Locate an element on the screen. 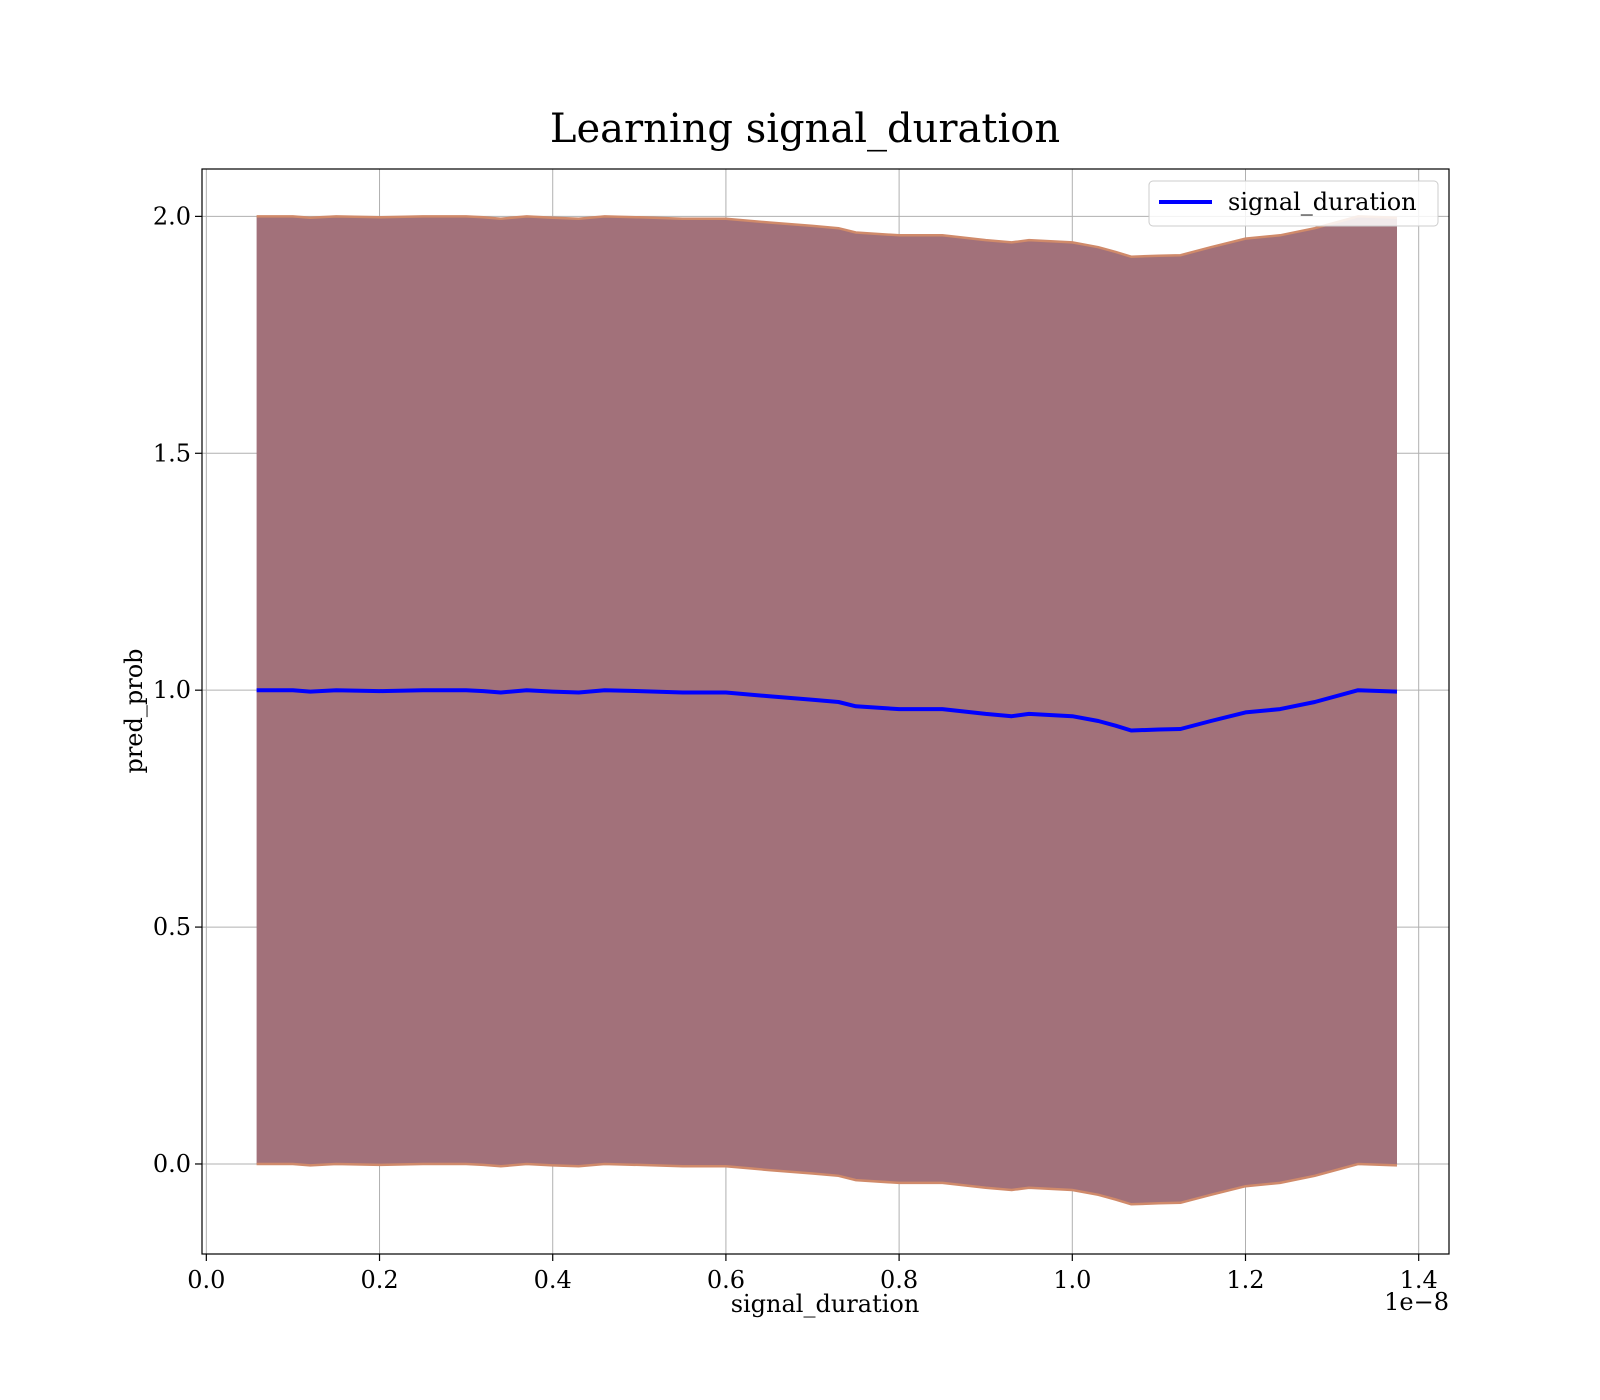 Image resolution: width=1600 pixels, height=1400 pixels. chart-title: Learning signal_duration is located at coordinates (805, 129).